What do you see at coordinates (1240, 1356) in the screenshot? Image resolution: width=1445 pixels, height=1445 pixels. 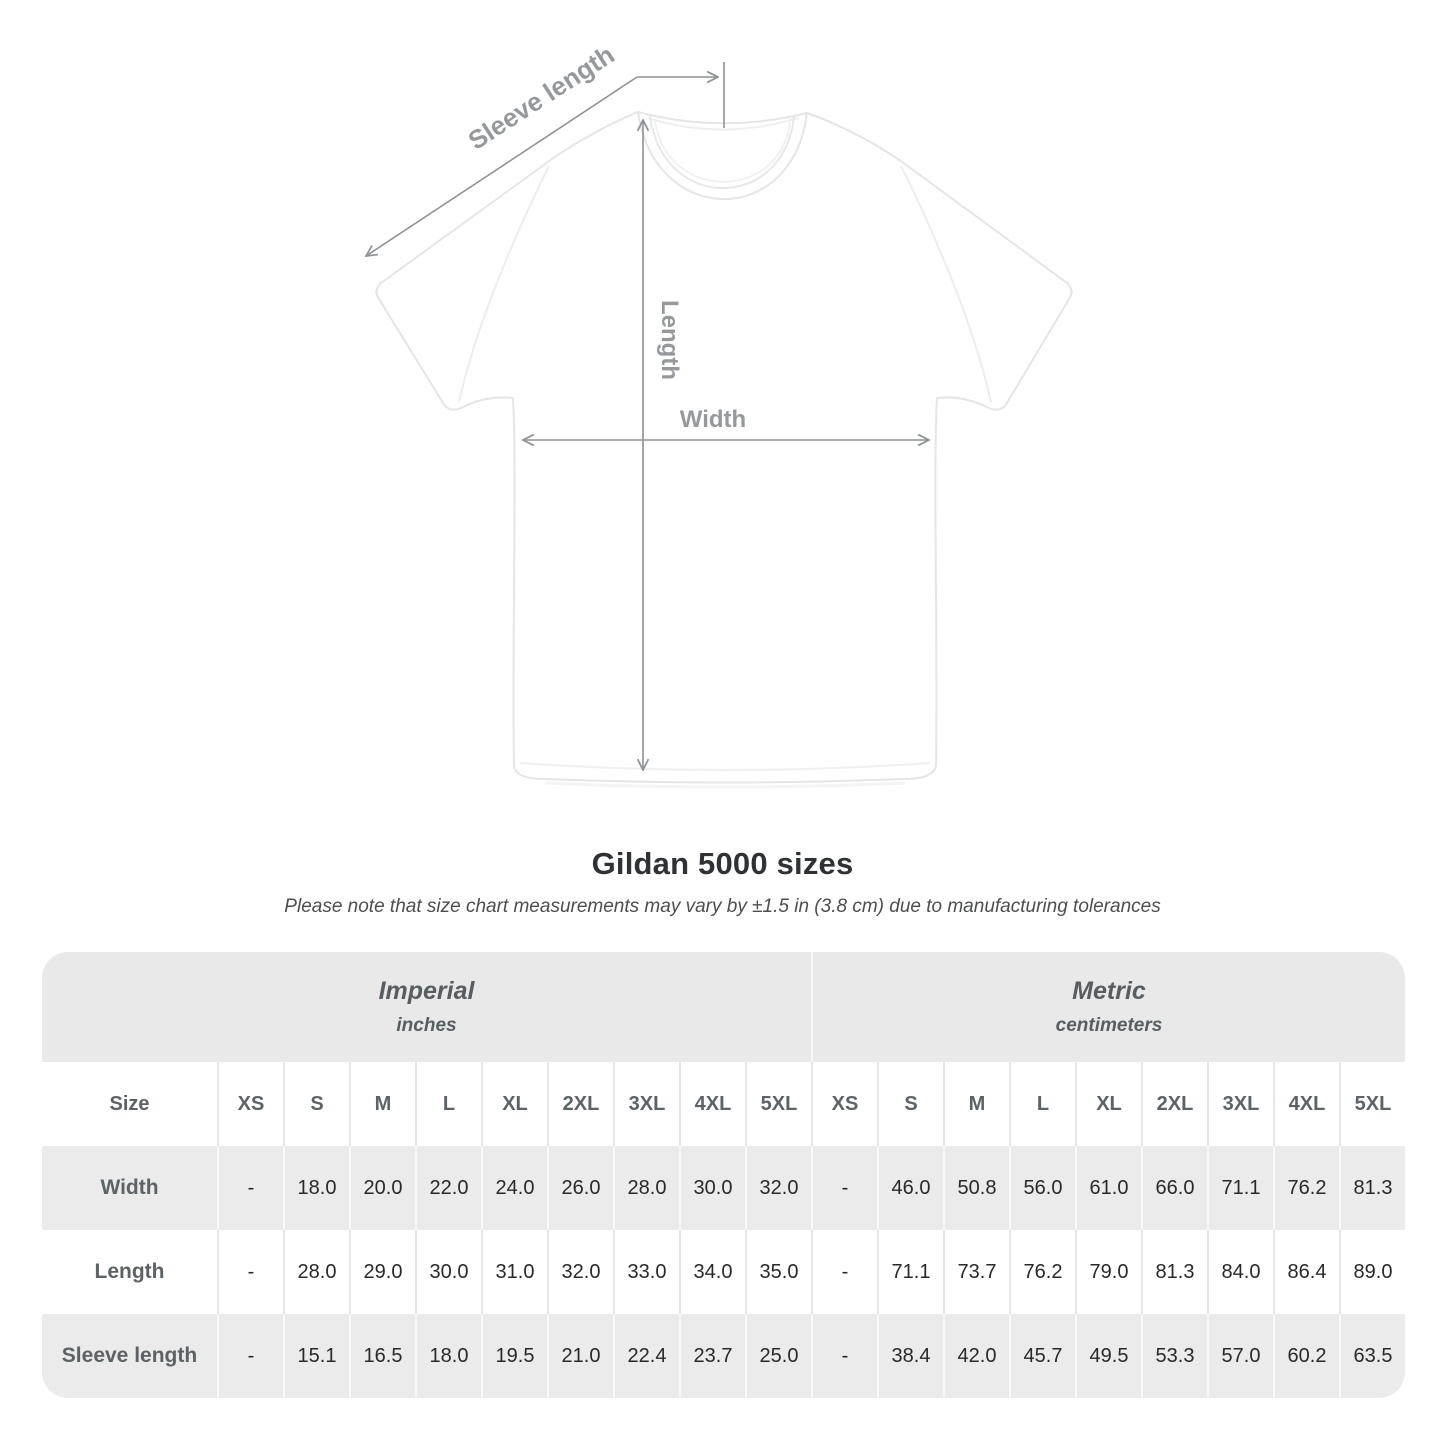 I see `measurement-value: 57.0` at bounding box center [1240, 1356].